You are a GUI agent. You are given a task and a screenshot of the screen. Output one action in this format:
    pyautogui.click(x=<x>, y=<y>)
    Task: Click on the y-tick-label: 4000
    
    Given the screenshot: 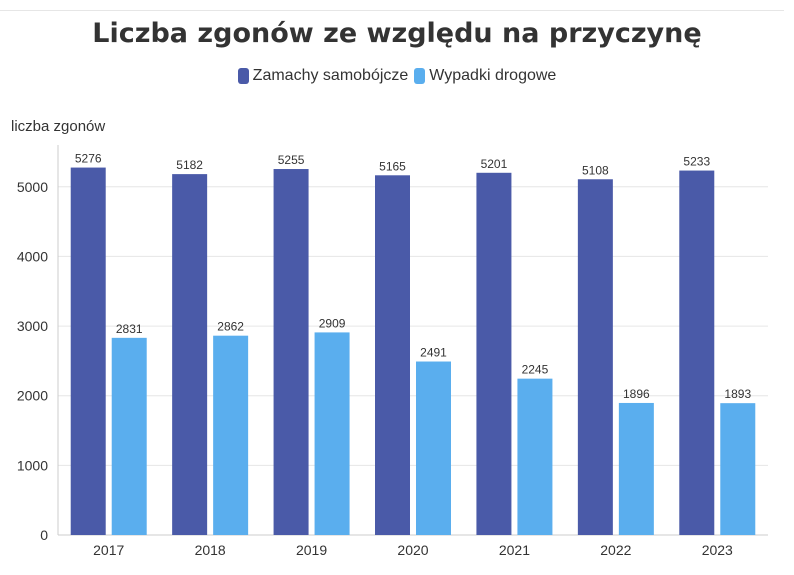 What is the action you would take?
    pyautogui.click(x=32, y=256)
    